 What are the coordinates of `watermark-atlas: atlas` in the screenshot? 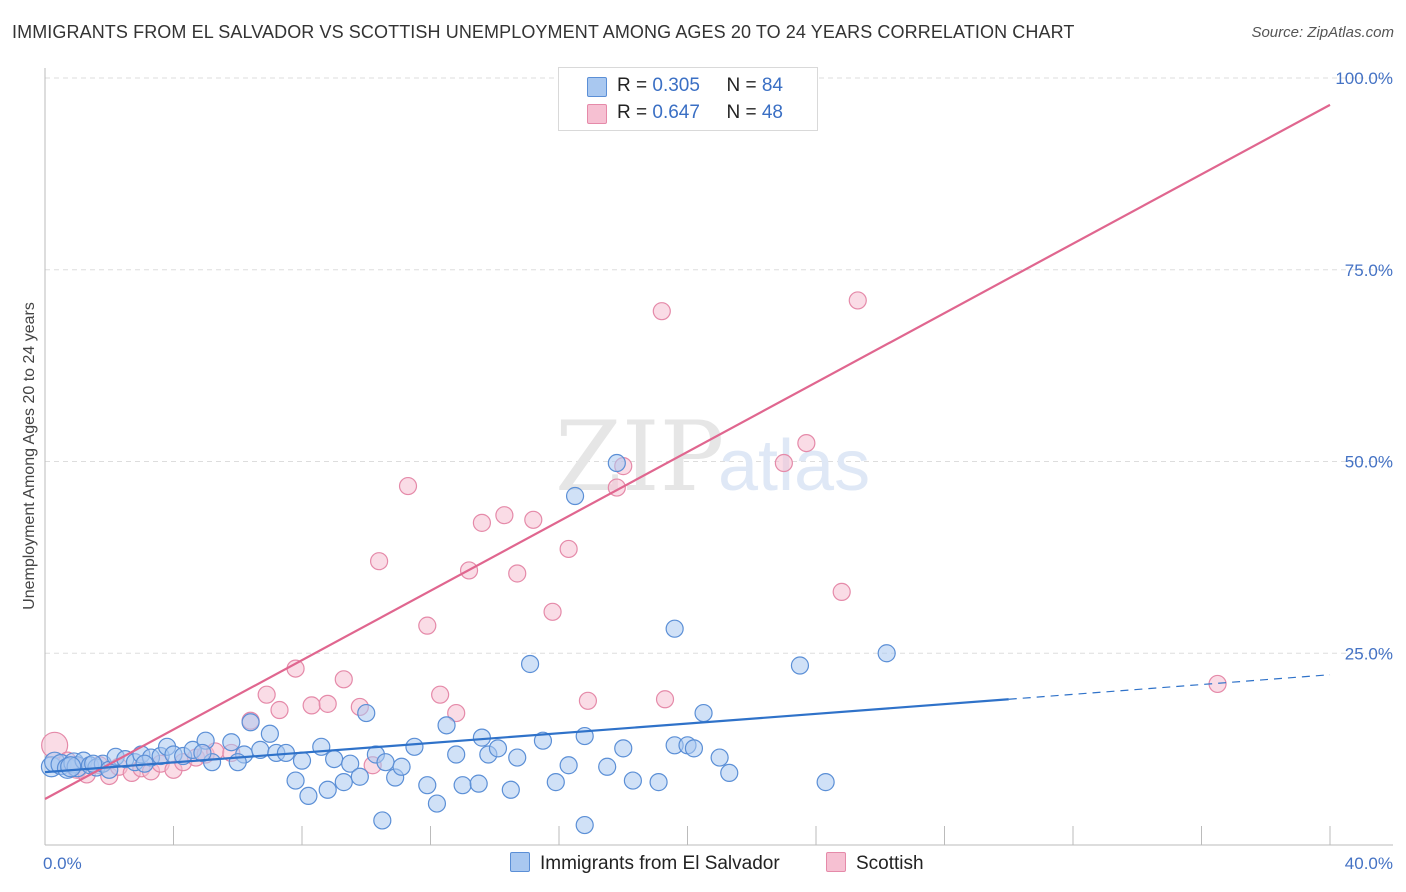 It's located at (794, 466).